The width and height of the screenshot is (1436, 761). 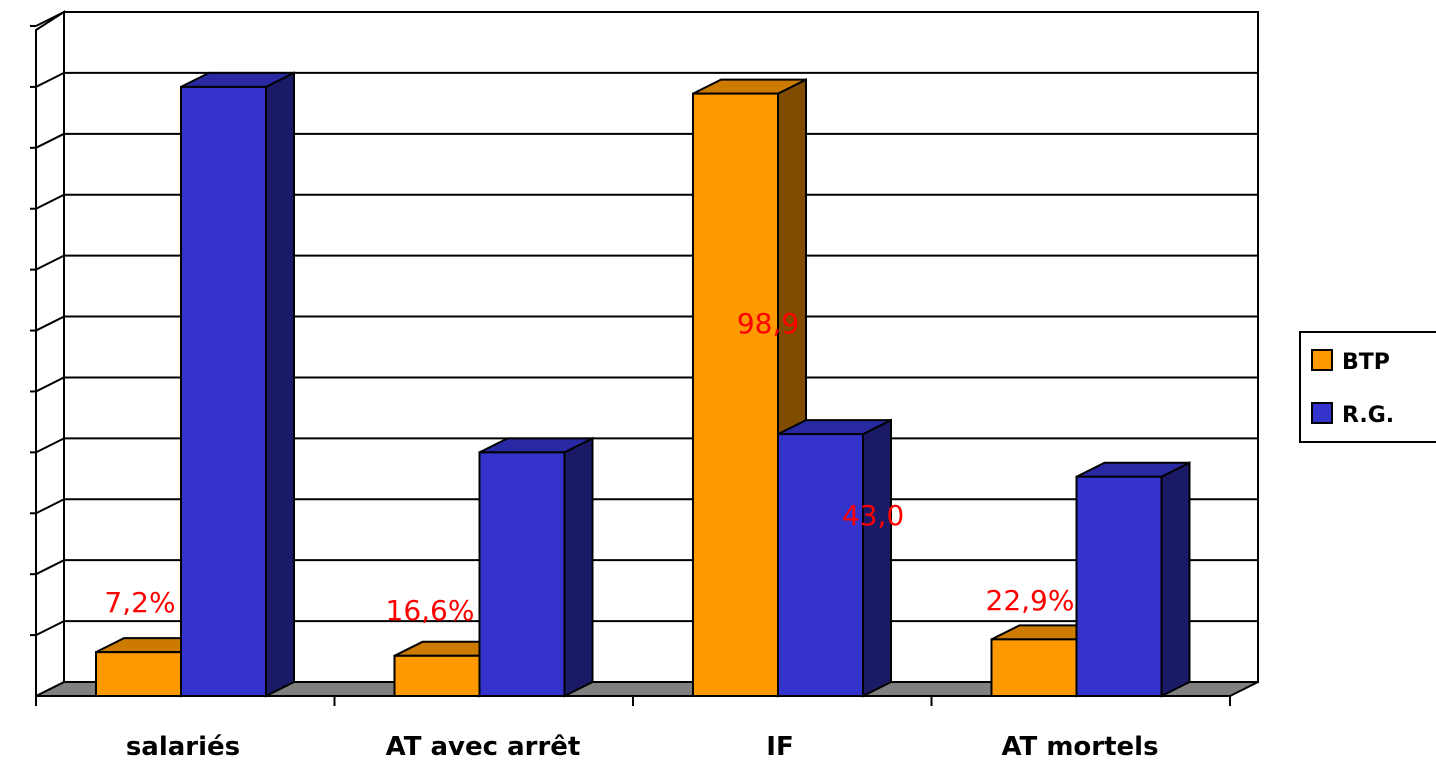 I want to click on data-label-salaries: 7,2%, so click(x=139, y=602).